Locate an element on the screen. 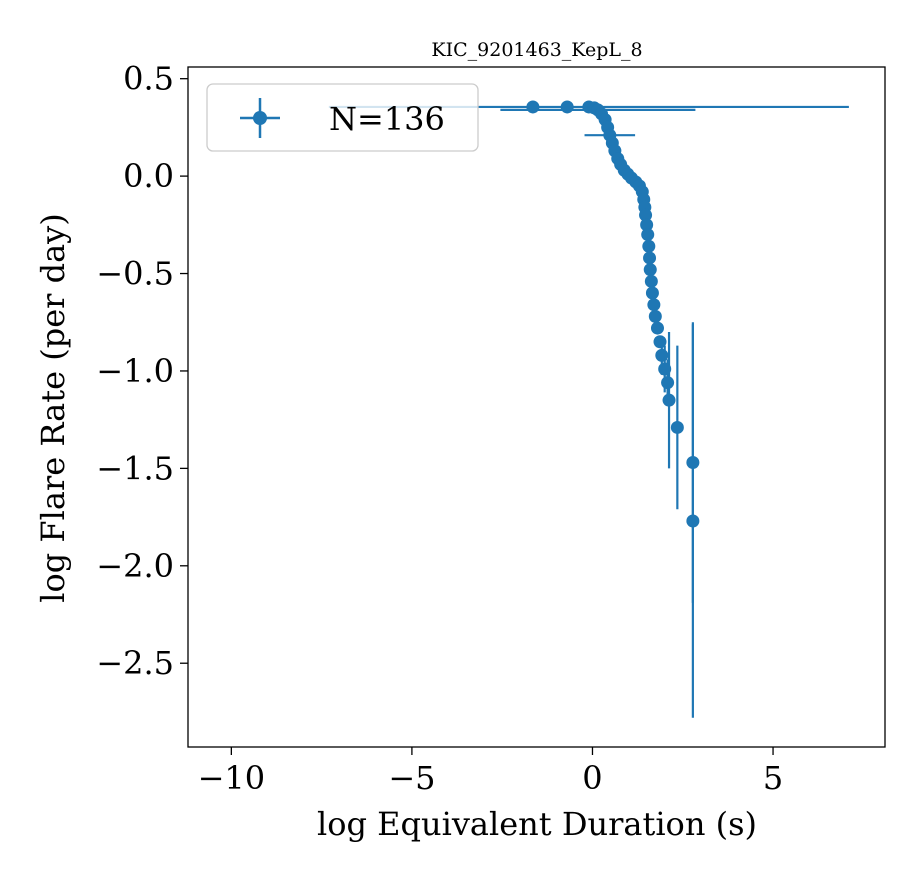  y-tick-label: −1.0 is located at coordinates (135, 371).